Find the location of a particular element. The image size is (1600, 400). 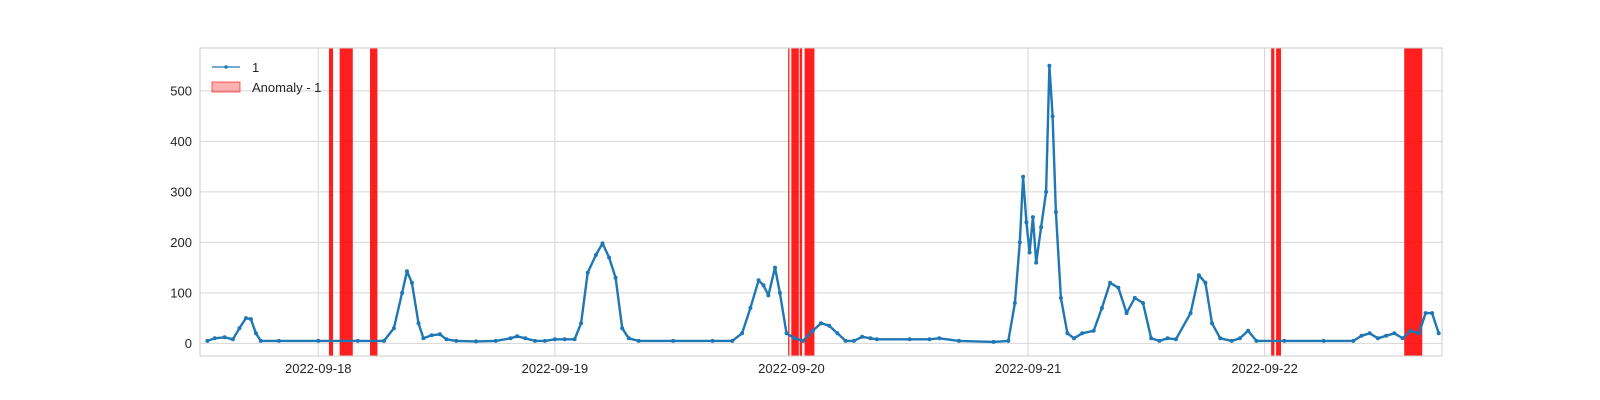

legend-series-marker is located at coordinates (226, 67).